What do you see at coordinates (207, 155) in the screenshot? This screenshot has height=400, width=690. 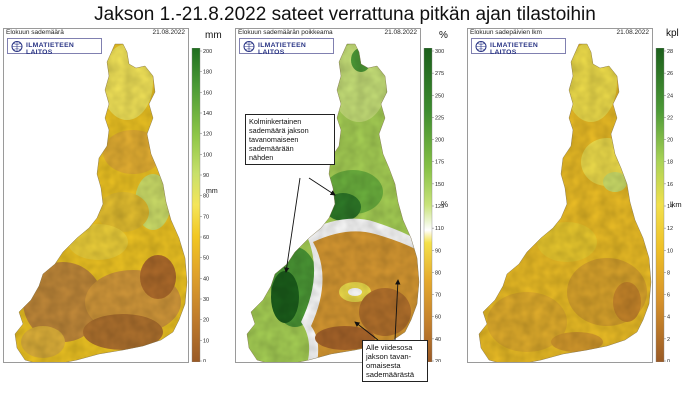 I see `legend-tick-label: 100` at bounding box center [207, 155].